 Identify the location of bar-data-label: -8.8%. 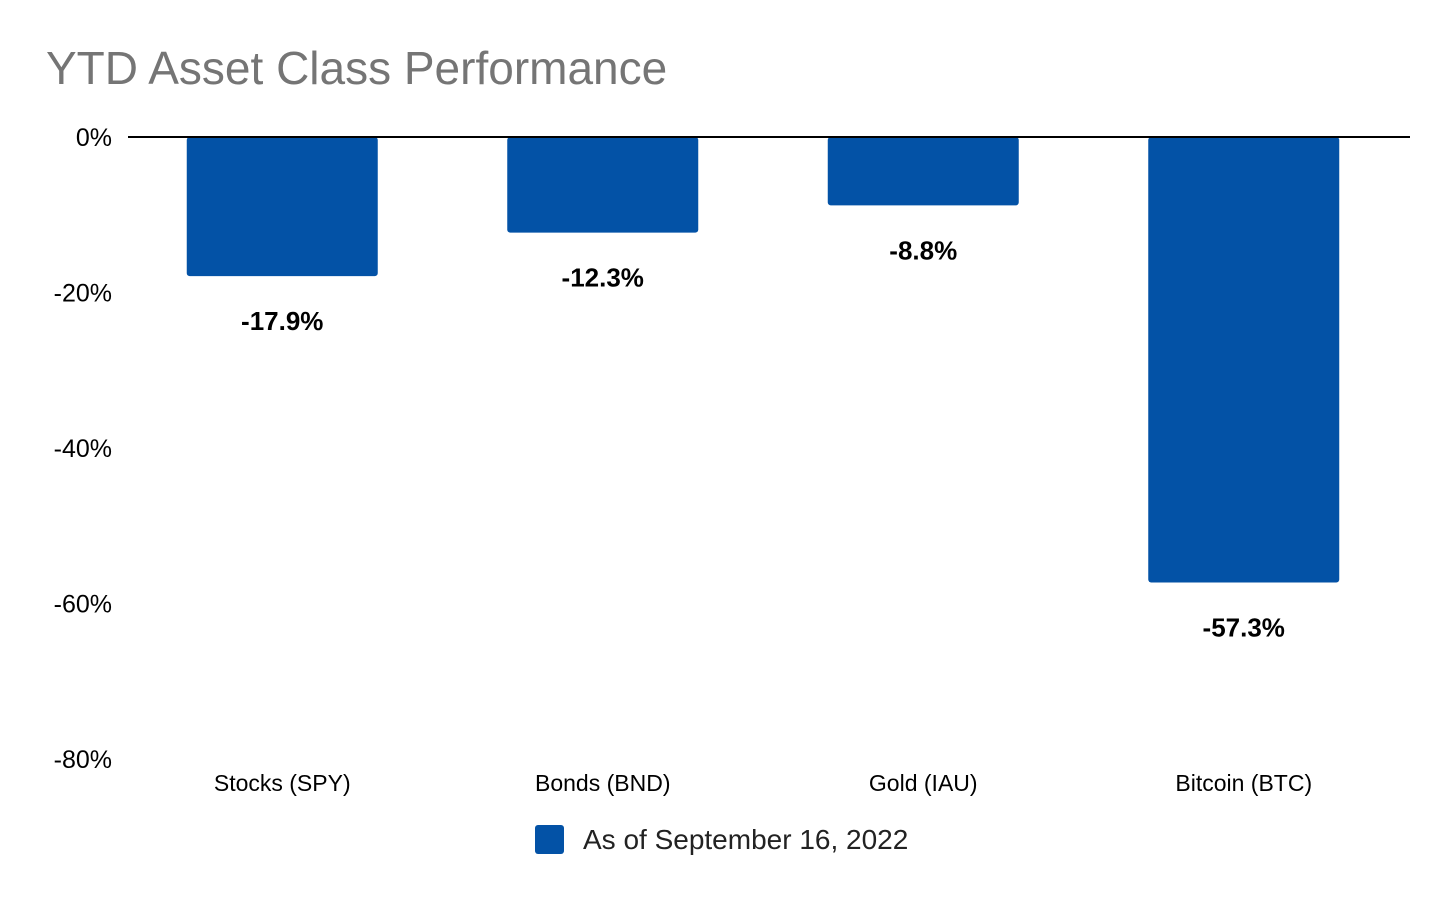
(923, 250).